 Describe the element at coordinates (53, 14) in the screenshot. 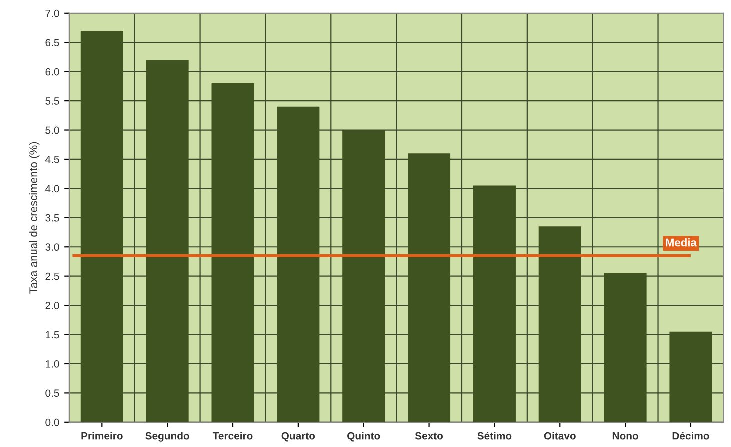

I see `y-tick-label: 7.0` at that location.